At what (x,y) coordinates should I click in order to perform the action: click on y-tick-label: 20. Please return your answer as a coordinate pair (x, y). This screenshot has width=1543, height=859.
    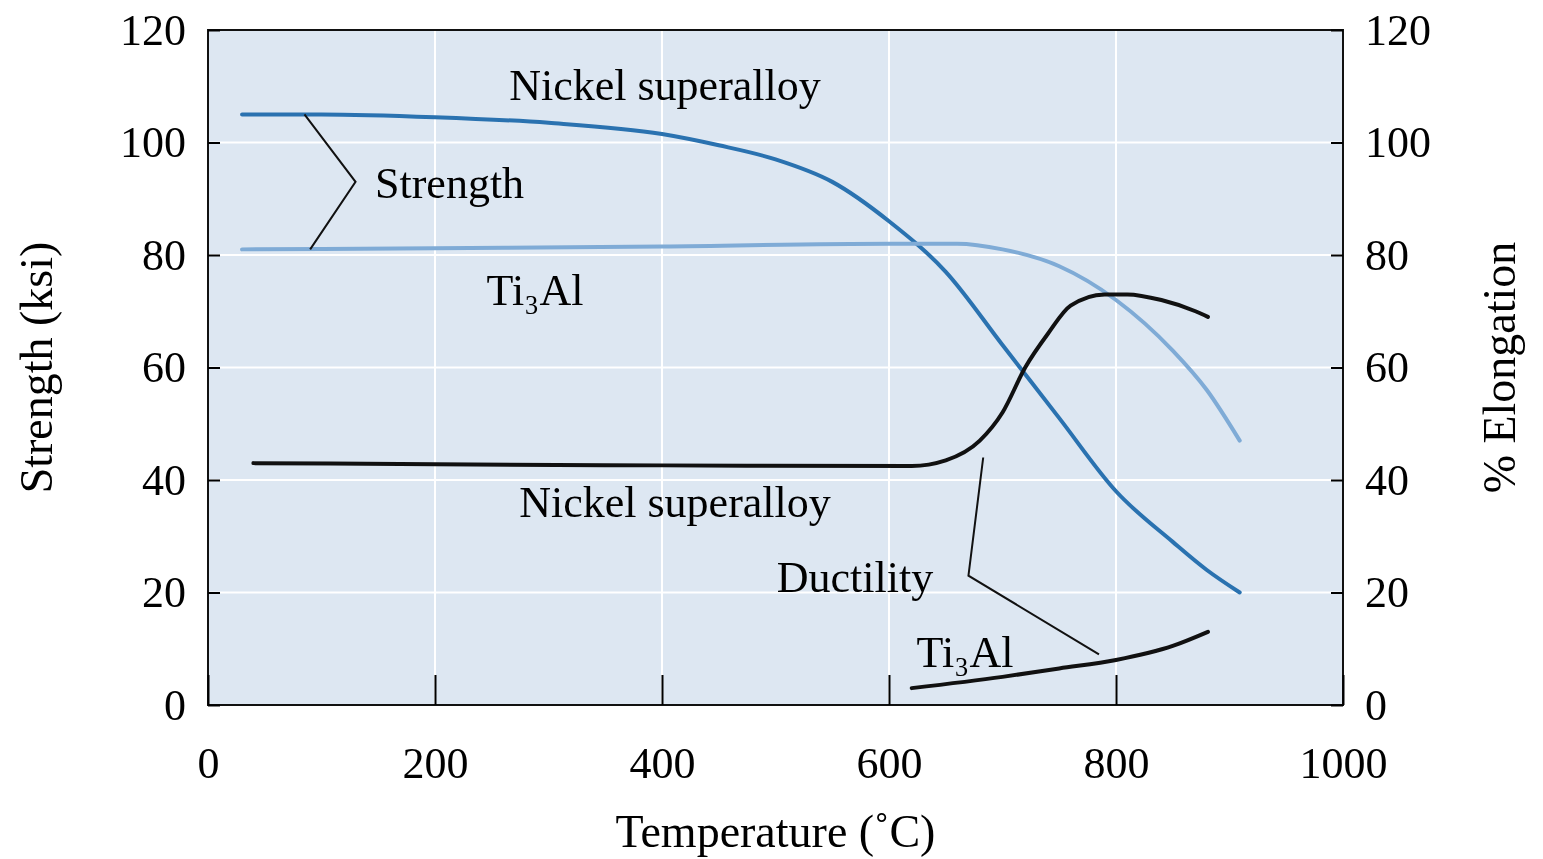
    Looking at the image, I should click on (164, 593).